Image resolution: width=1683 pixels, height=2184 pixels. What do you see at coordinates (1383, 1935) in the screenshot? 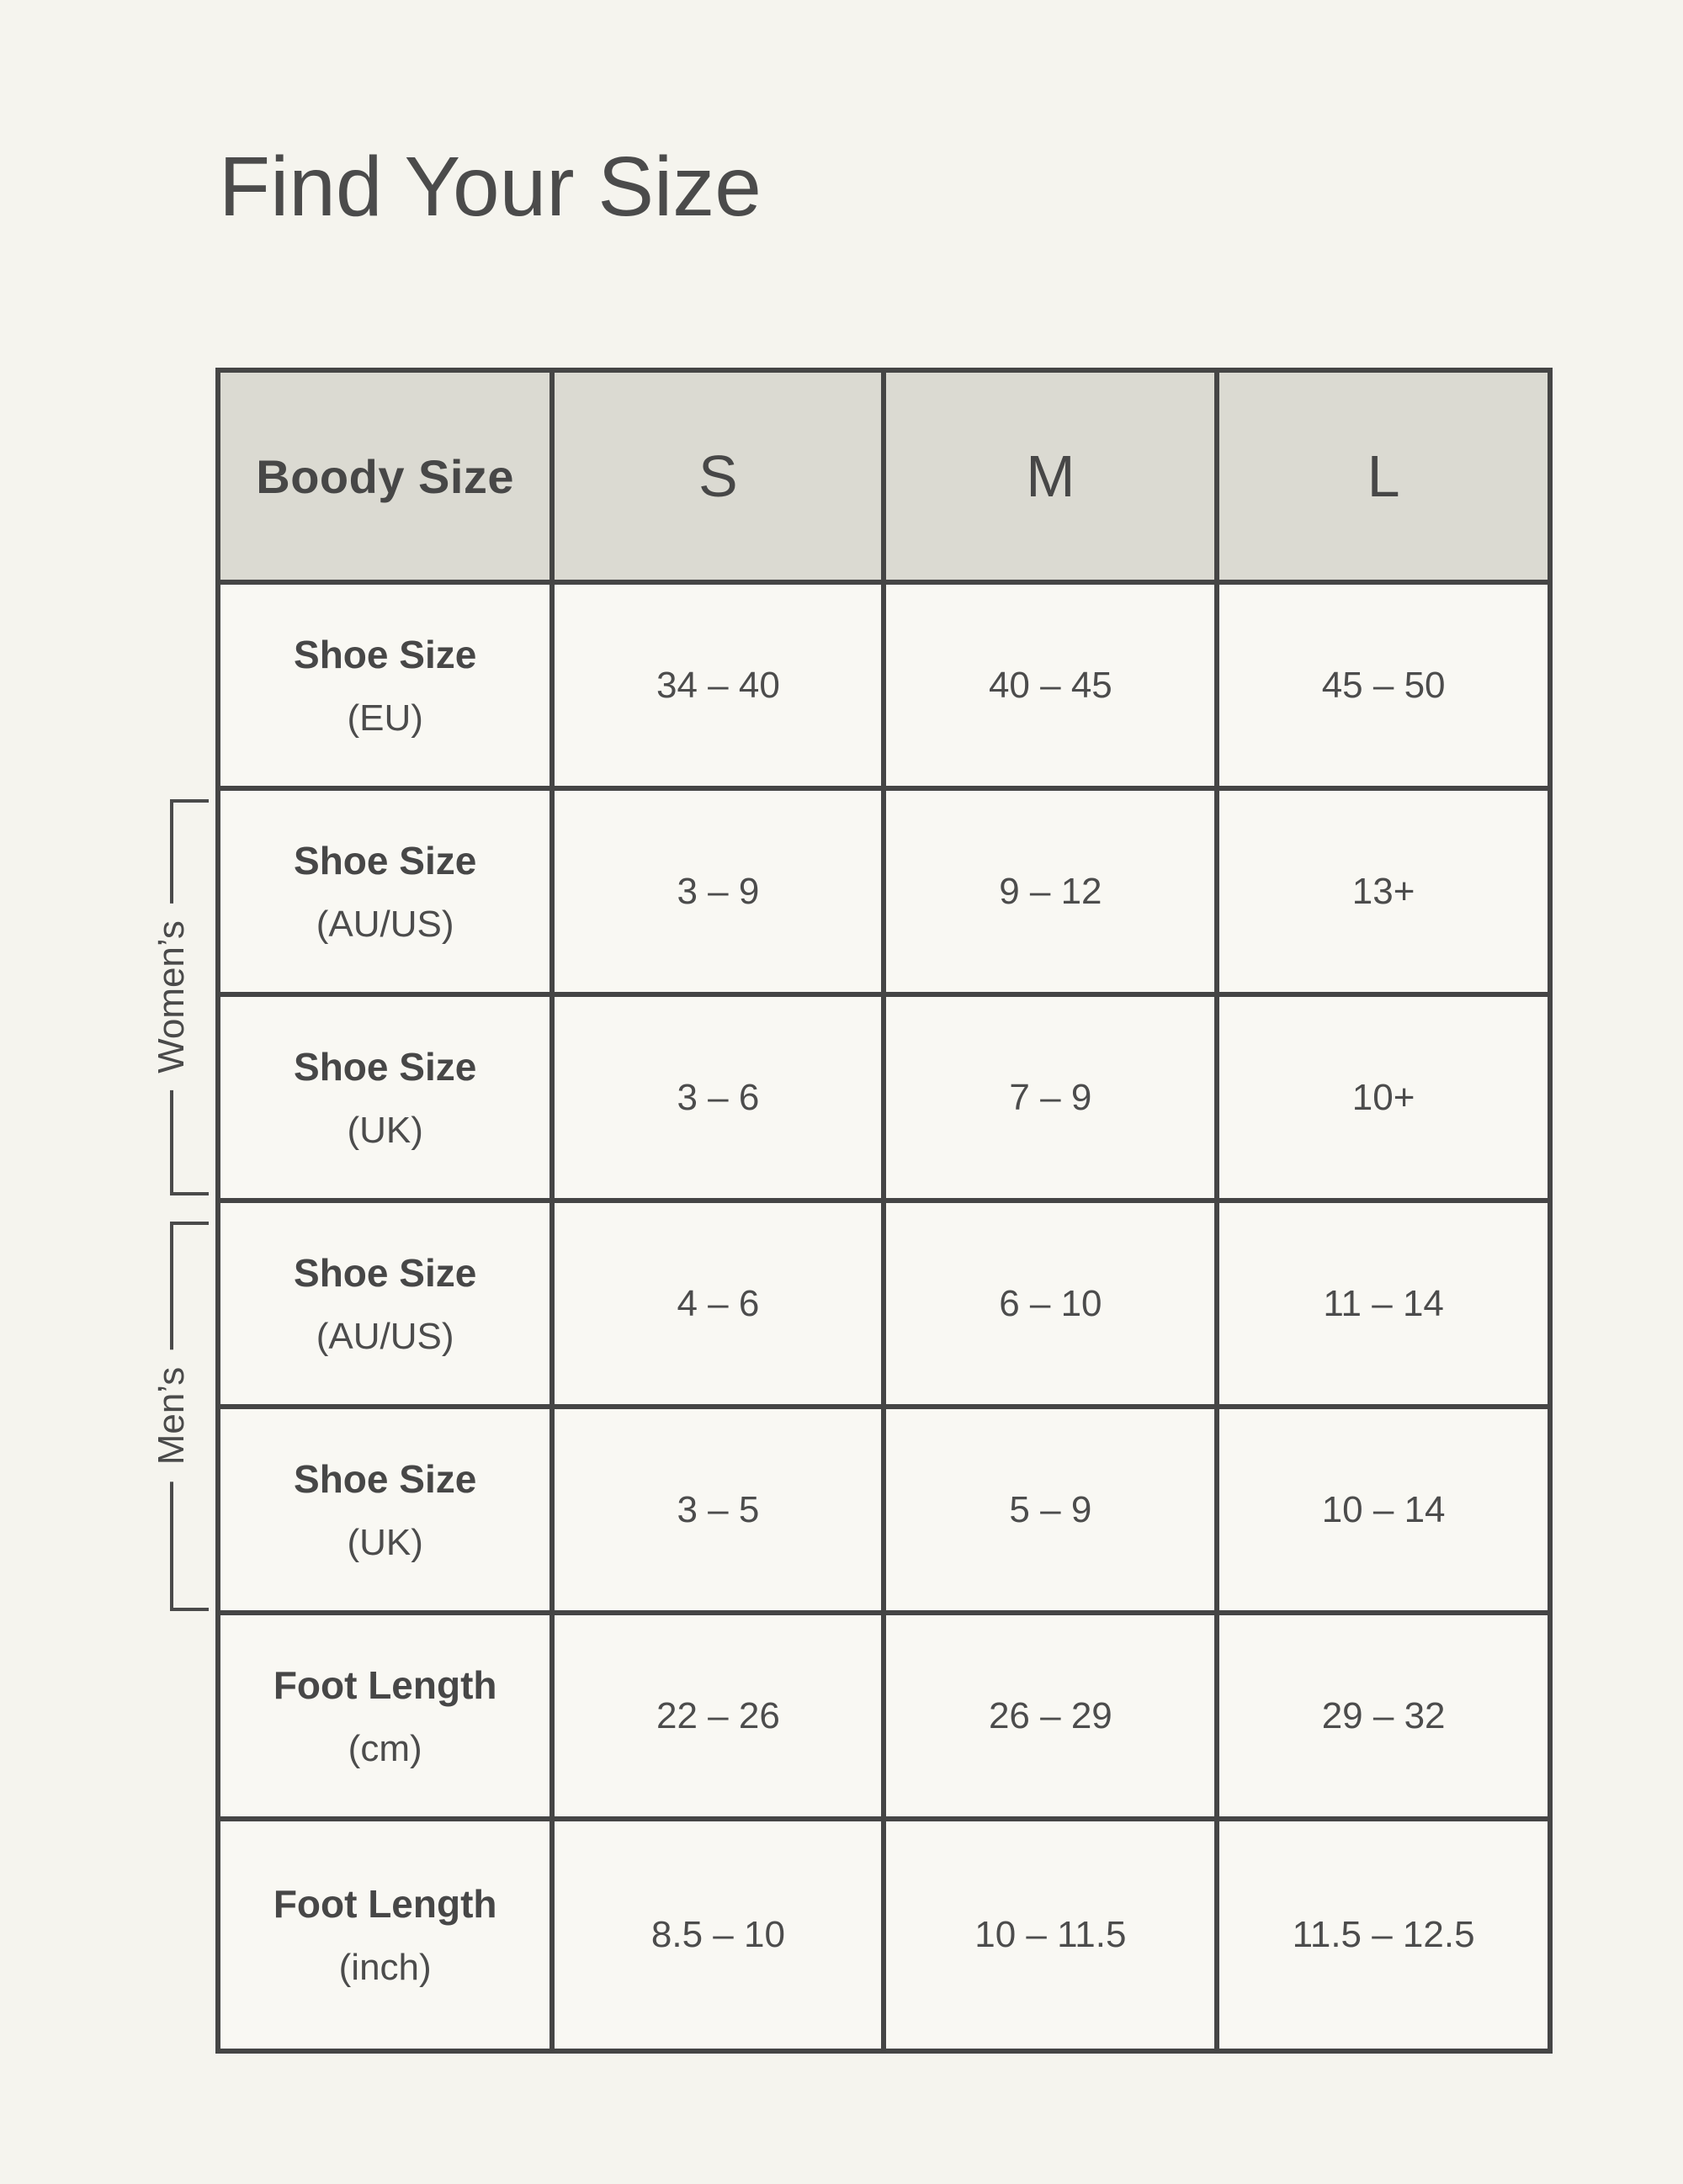
I see `cell-value: 11.5 – 12.5` at bounding box center [1383, 1935].